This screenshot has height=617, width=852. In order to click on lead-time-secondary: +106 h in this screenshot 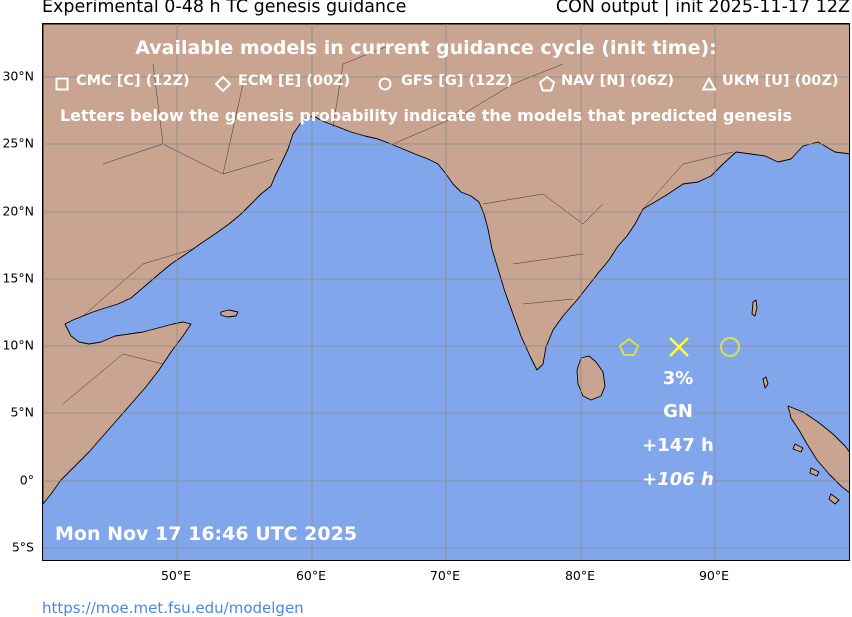, I will do `click(678, 479)`.